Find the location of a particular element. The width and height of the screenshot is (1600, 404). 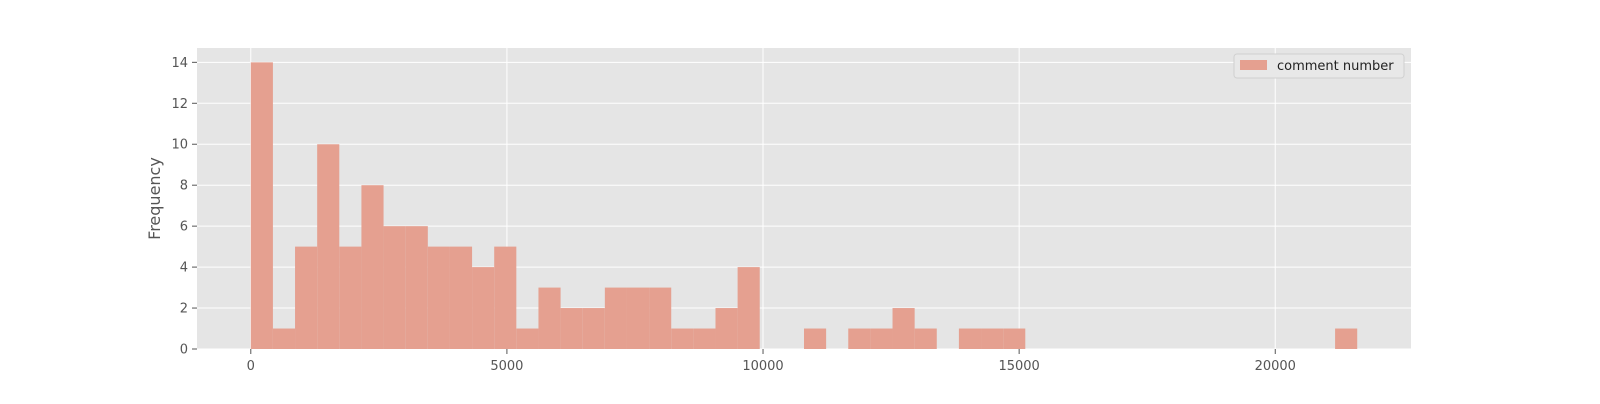

y-tick-label: 6 is located at coordinates (184, 227).